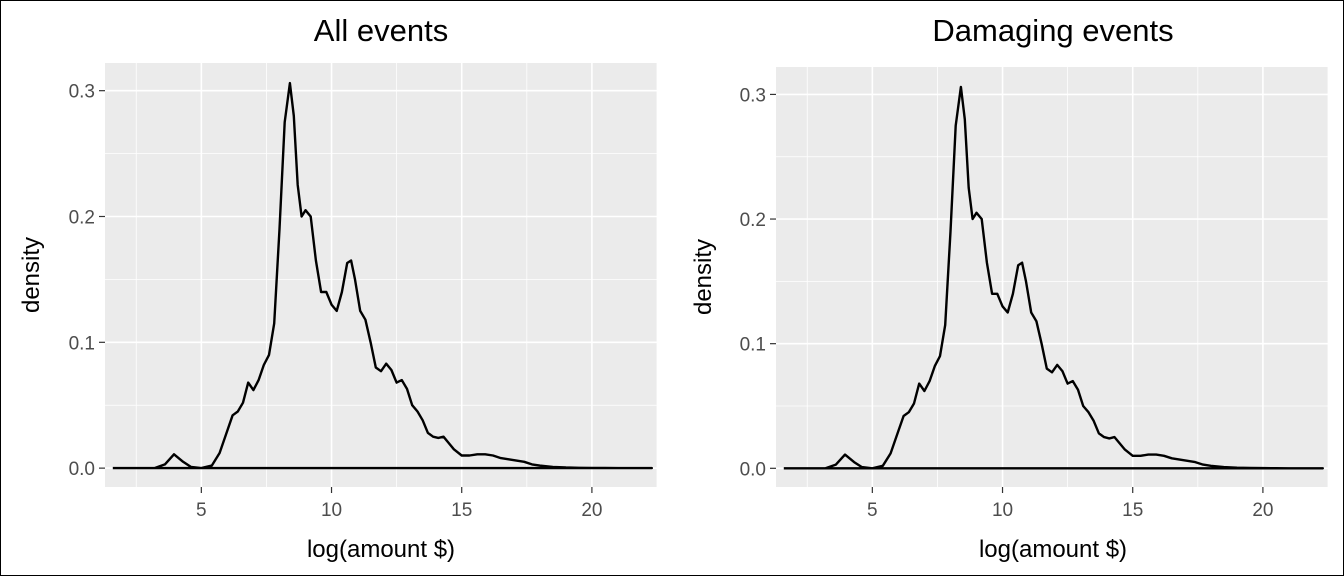 This screenshot has width=1344, height=576. What do you see at coordinates (381, 30) in the screenshot?
I see `panel-title: All events` at bounding box center [381, 30].